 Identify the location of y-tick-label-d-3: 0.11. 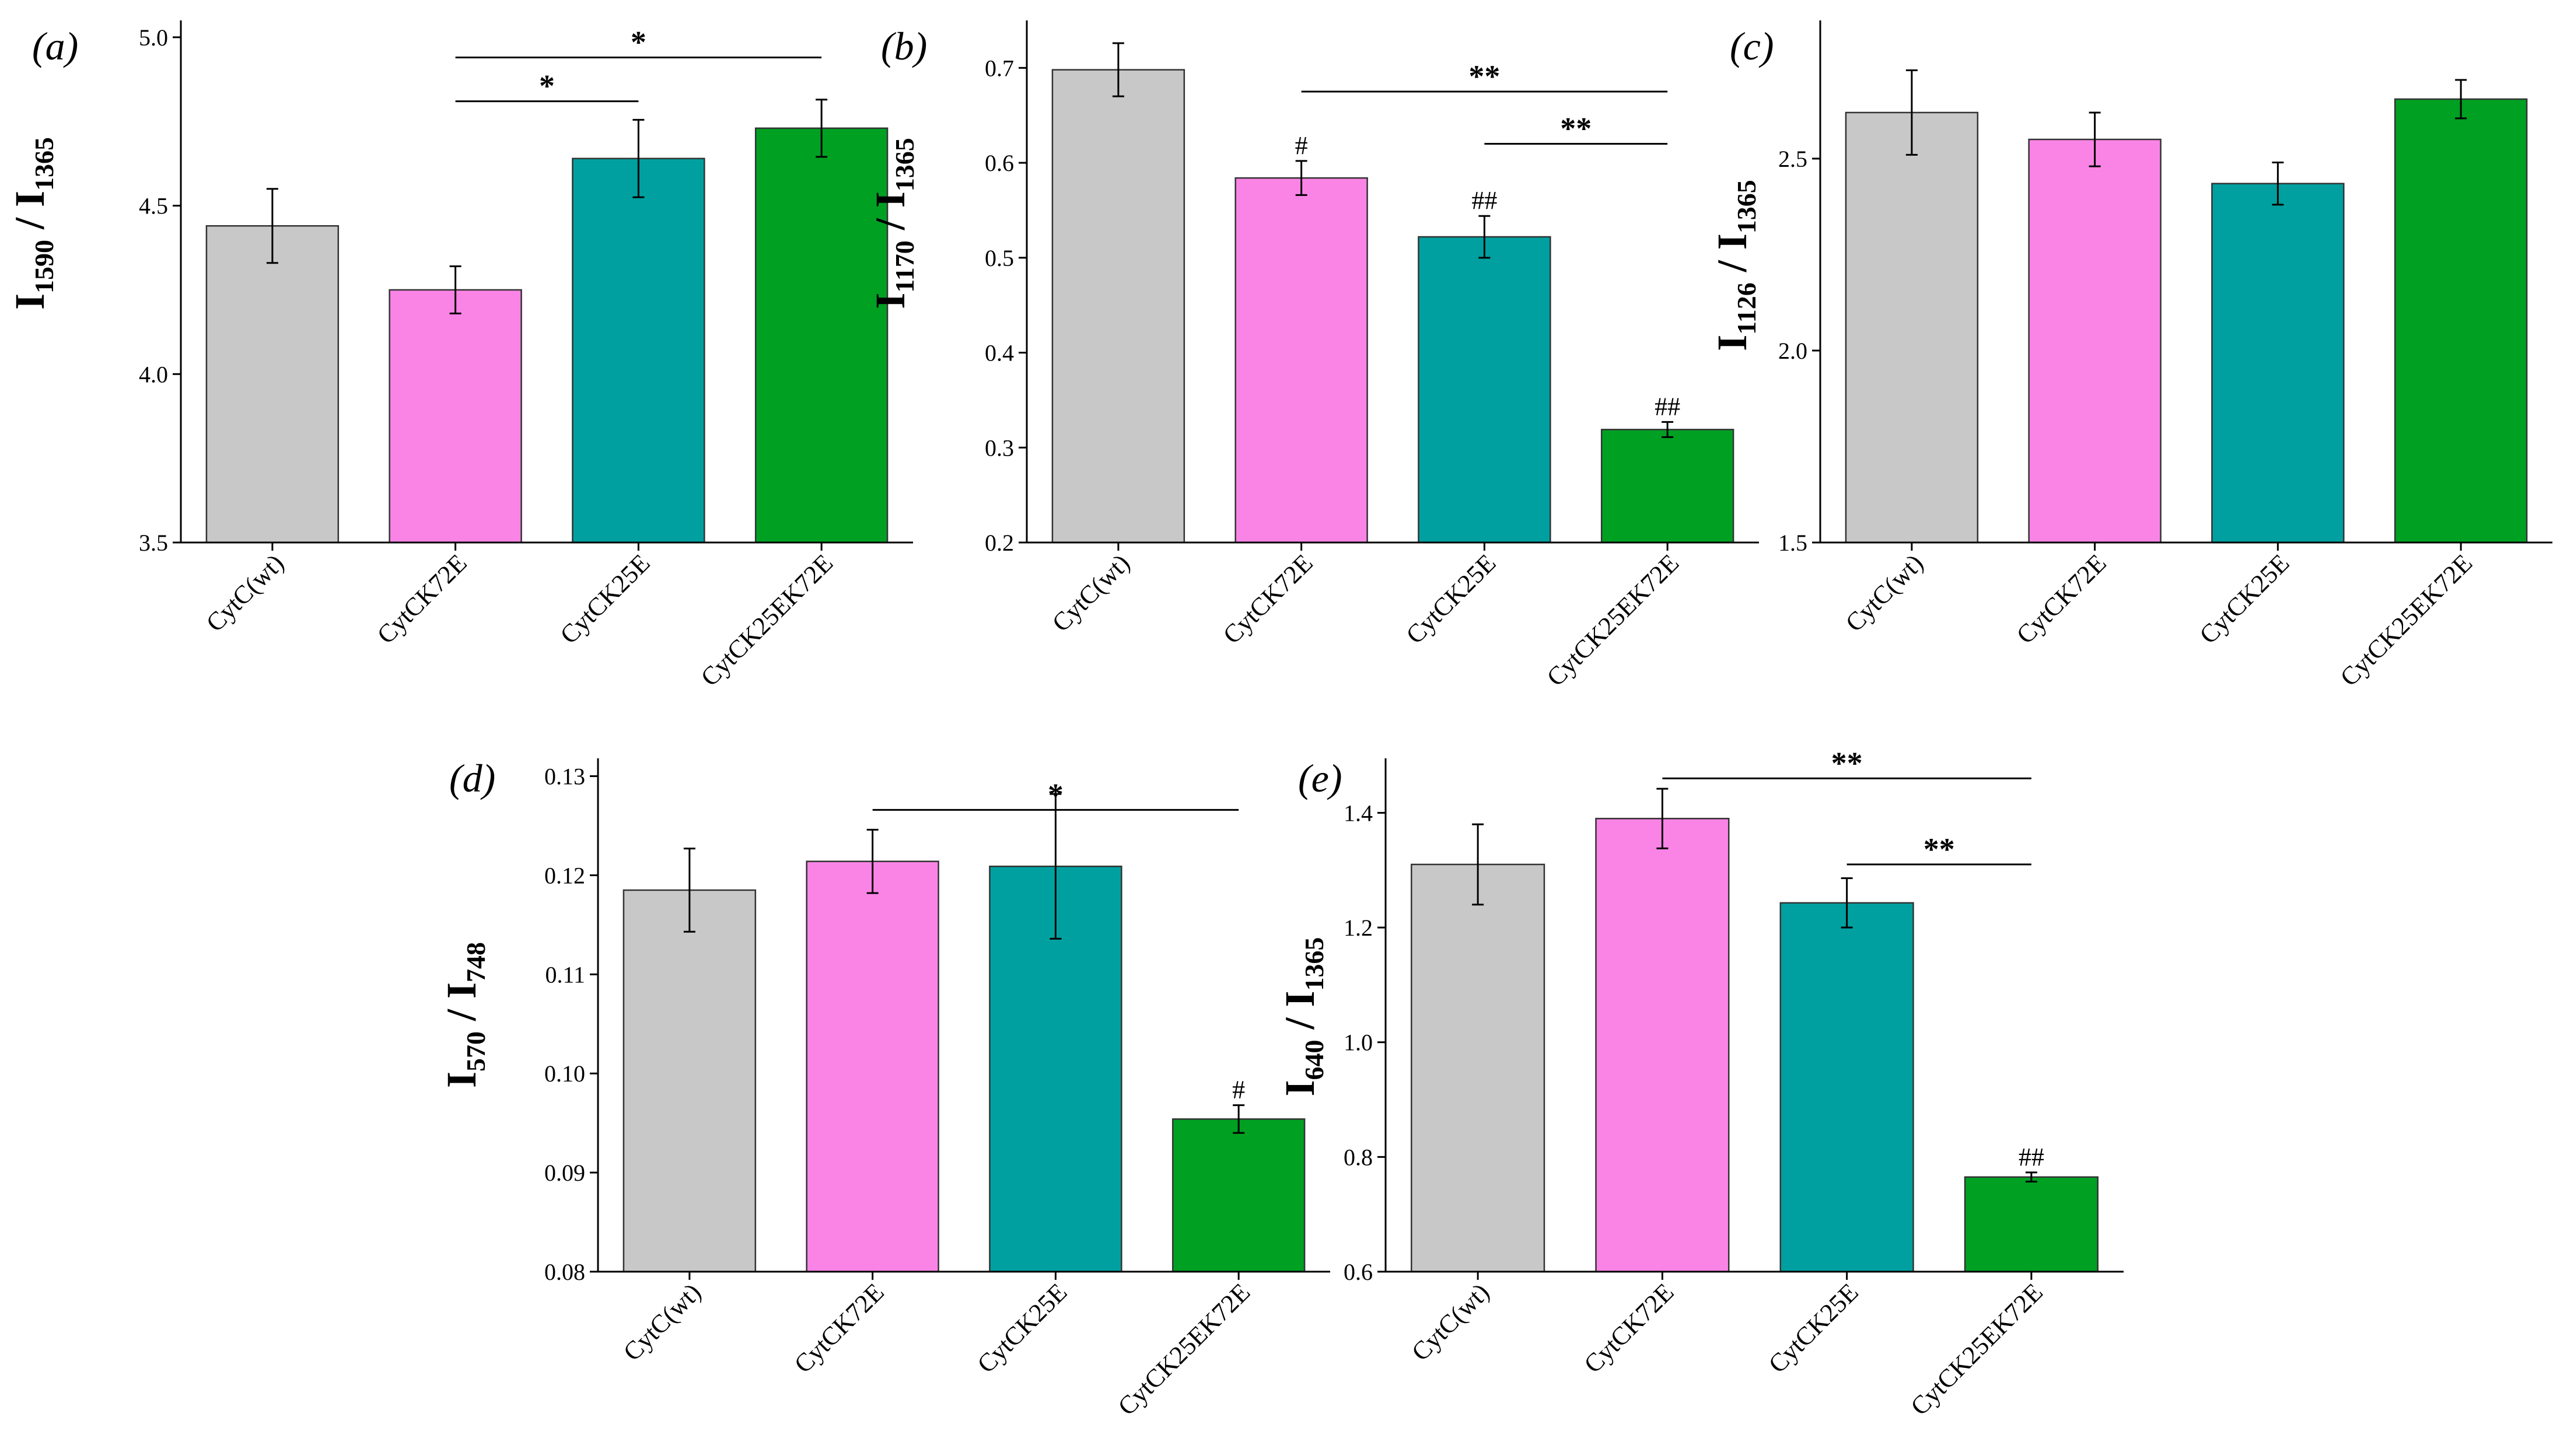
(565, 974).